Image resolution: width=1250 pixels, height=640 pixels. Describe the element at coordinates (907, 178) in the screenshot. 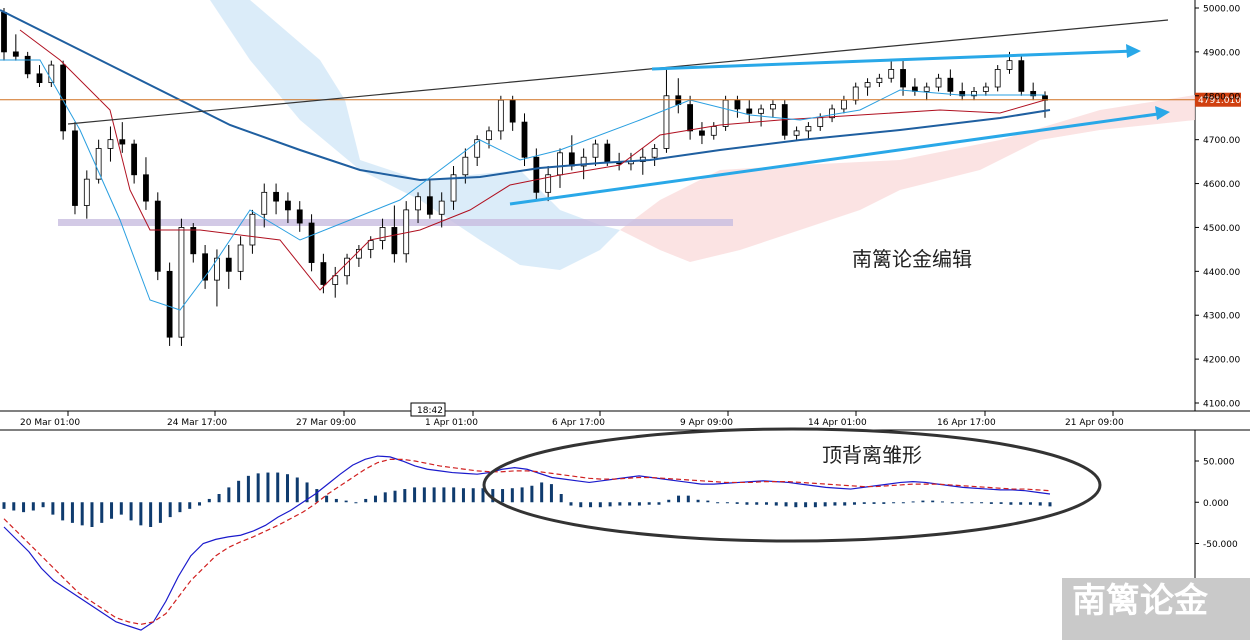

I see `ichimoku-cloud-bullish` at that location.